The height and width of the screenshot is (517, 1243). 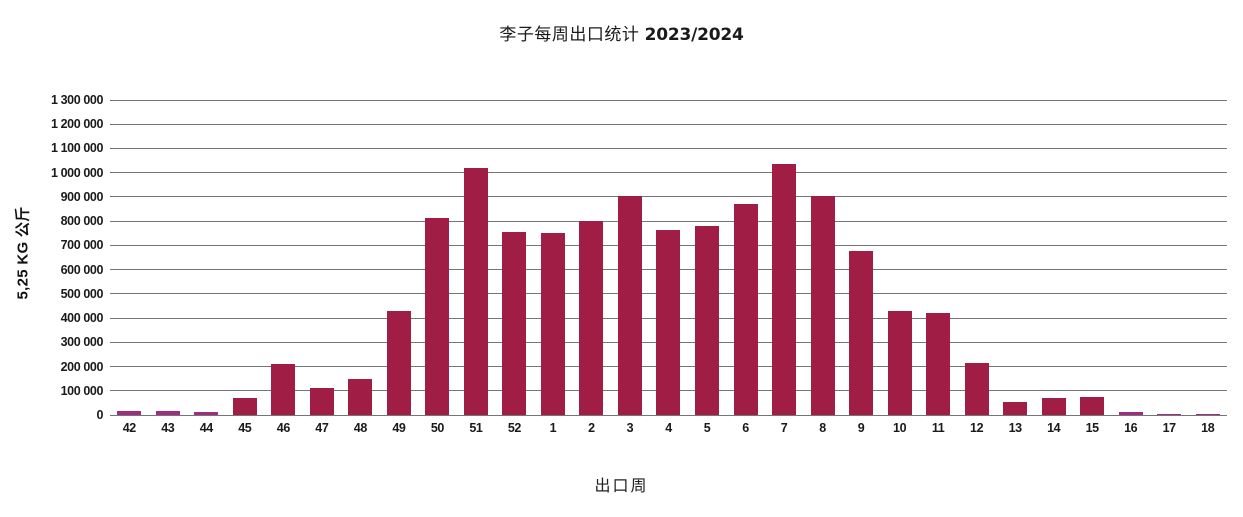 What do you see at coordinates (82, 366) in the screenshot?
I see `y-tick-label: 200 000` at bounding box center [82, 366].